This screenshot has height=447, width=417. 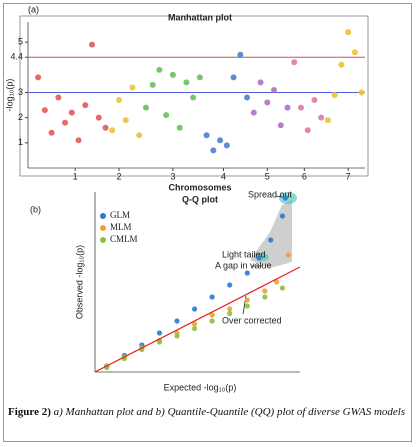 I want to click on panel-label: (a), so click(x=33, y=9).